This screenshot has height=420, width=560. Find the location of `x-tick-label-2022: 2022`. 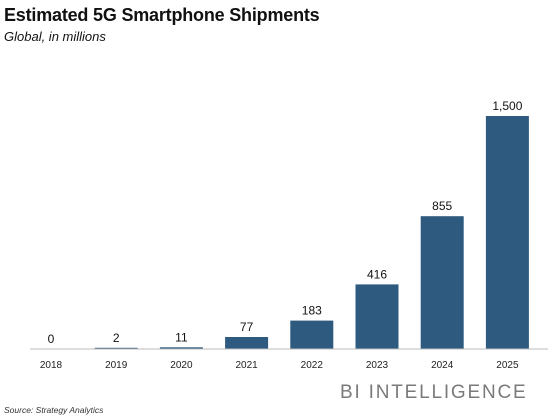

x-tick-label-2022: 2022 is located at coordinates (312, 365).